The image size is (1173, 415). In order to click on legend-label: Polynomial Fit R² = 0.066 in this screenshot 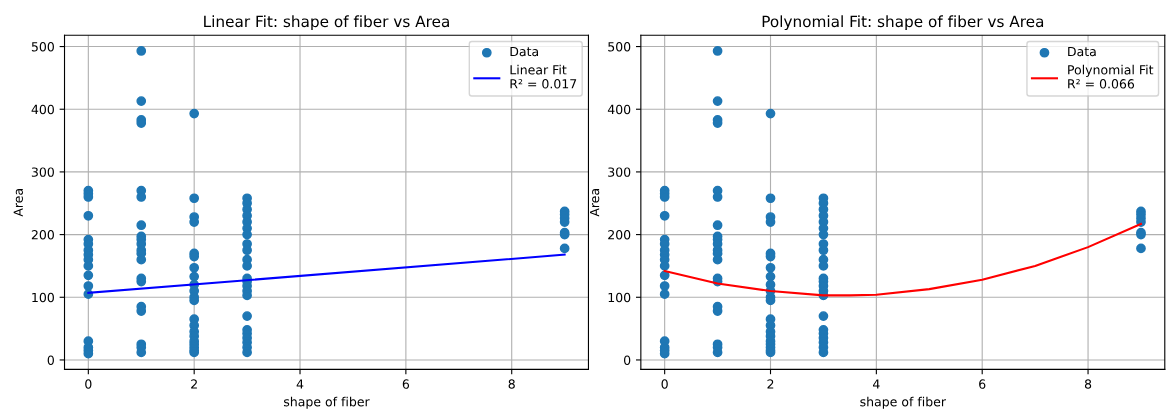, I will do `click(1111, 76)`.